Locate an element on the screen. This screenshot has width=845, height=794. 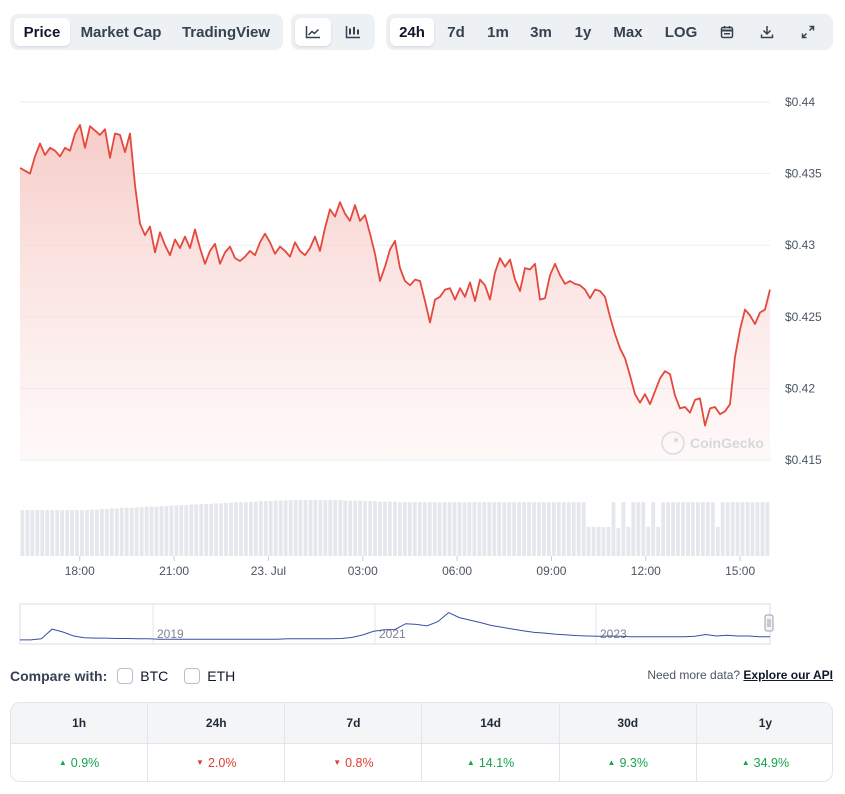
log-scale-button: LOG is located at coordinates (681, 32).